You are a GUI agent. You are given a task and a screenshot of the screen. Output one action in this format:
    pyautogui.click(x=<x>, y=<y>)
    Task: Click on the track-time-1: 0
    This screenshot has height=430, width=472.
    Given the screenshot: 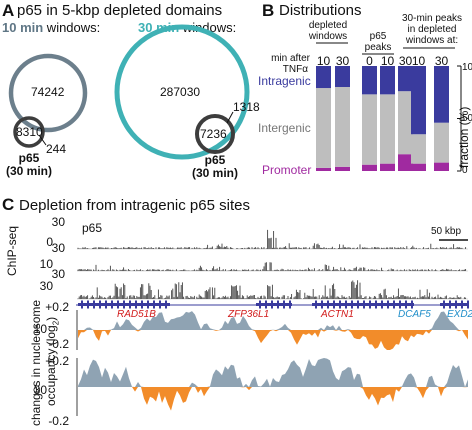 What is the action you would take?
    pyautogui.click(x=49, y=242)
    